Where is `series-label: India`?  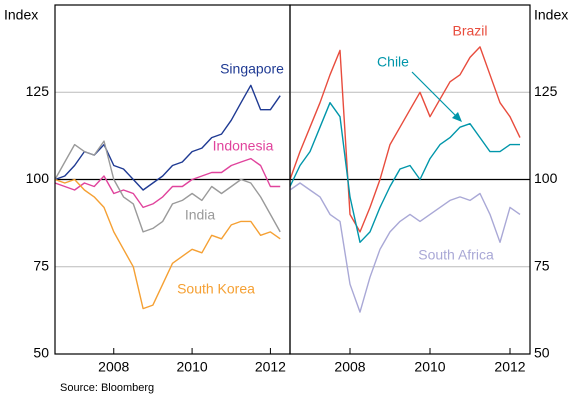 series-label: India is located at coordinates (200, 215).